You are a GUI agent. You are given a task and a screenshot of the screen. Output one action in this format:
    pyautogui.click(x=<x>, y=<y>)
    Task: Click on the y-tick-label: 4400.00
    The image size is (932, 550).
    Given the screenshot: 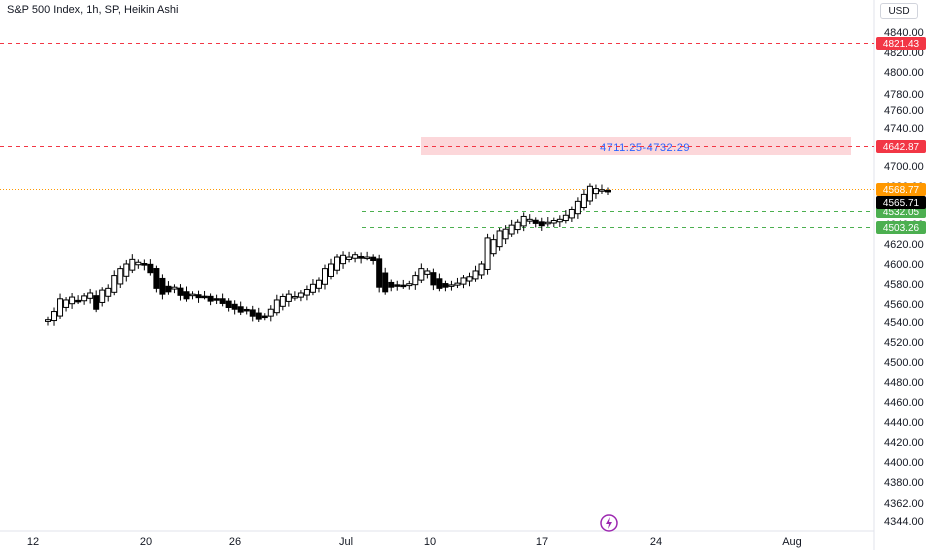 What is the action you would take?
    pyautogui.click(x=904, y=463)
    